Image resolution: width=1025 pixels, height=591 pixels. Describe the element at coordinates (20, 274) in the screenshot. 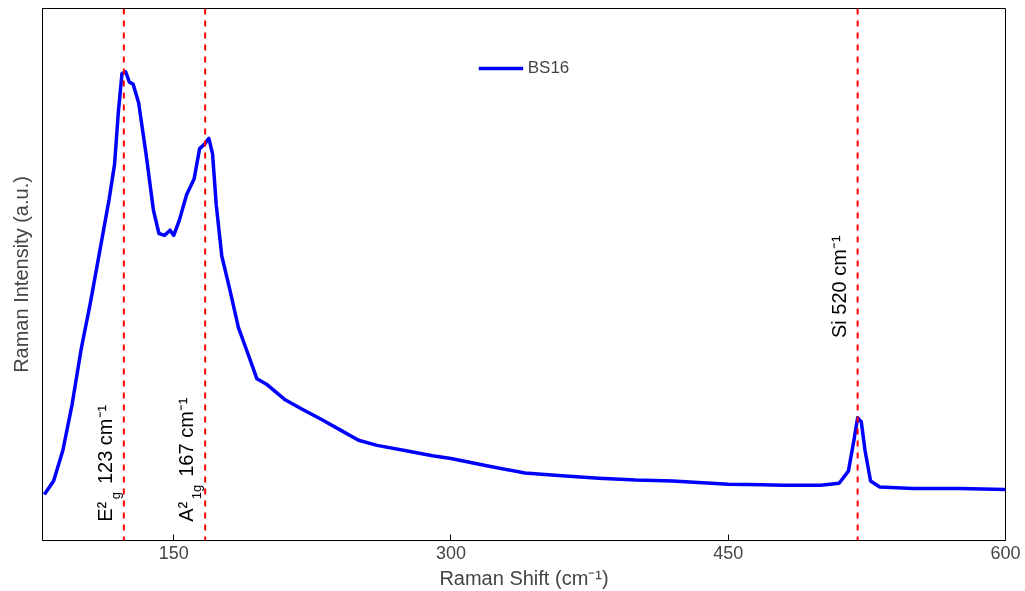

I see `y-axis-title: Raman Intensity (a.u.)` at that location.